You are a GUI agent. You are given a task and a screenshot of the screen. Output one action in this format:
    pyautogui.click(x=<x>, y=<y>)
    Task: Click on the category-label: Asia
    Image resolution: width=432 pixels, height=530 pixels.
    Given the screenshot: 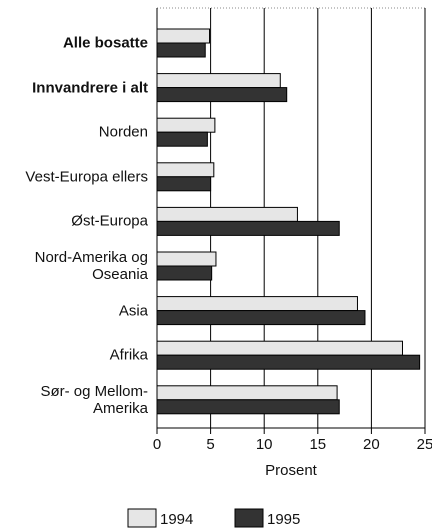 What is the action you would take?
    pyautogui.click(x=133, y=311)
    